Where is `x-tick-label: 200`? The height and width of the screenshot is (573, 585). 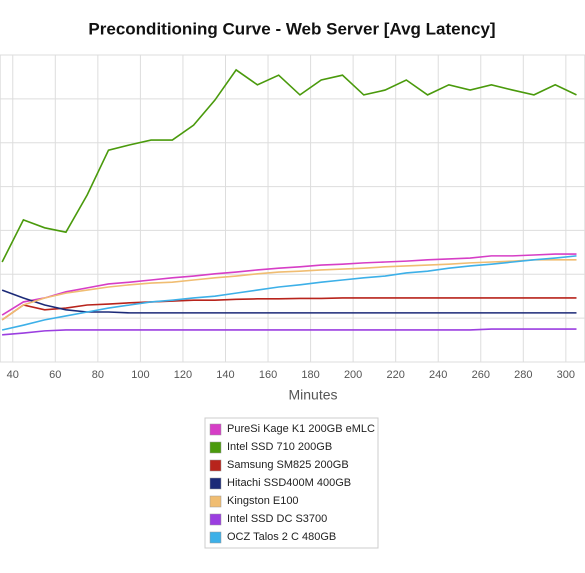
x-tick-label: 200 is located at coordinates (353, 375).